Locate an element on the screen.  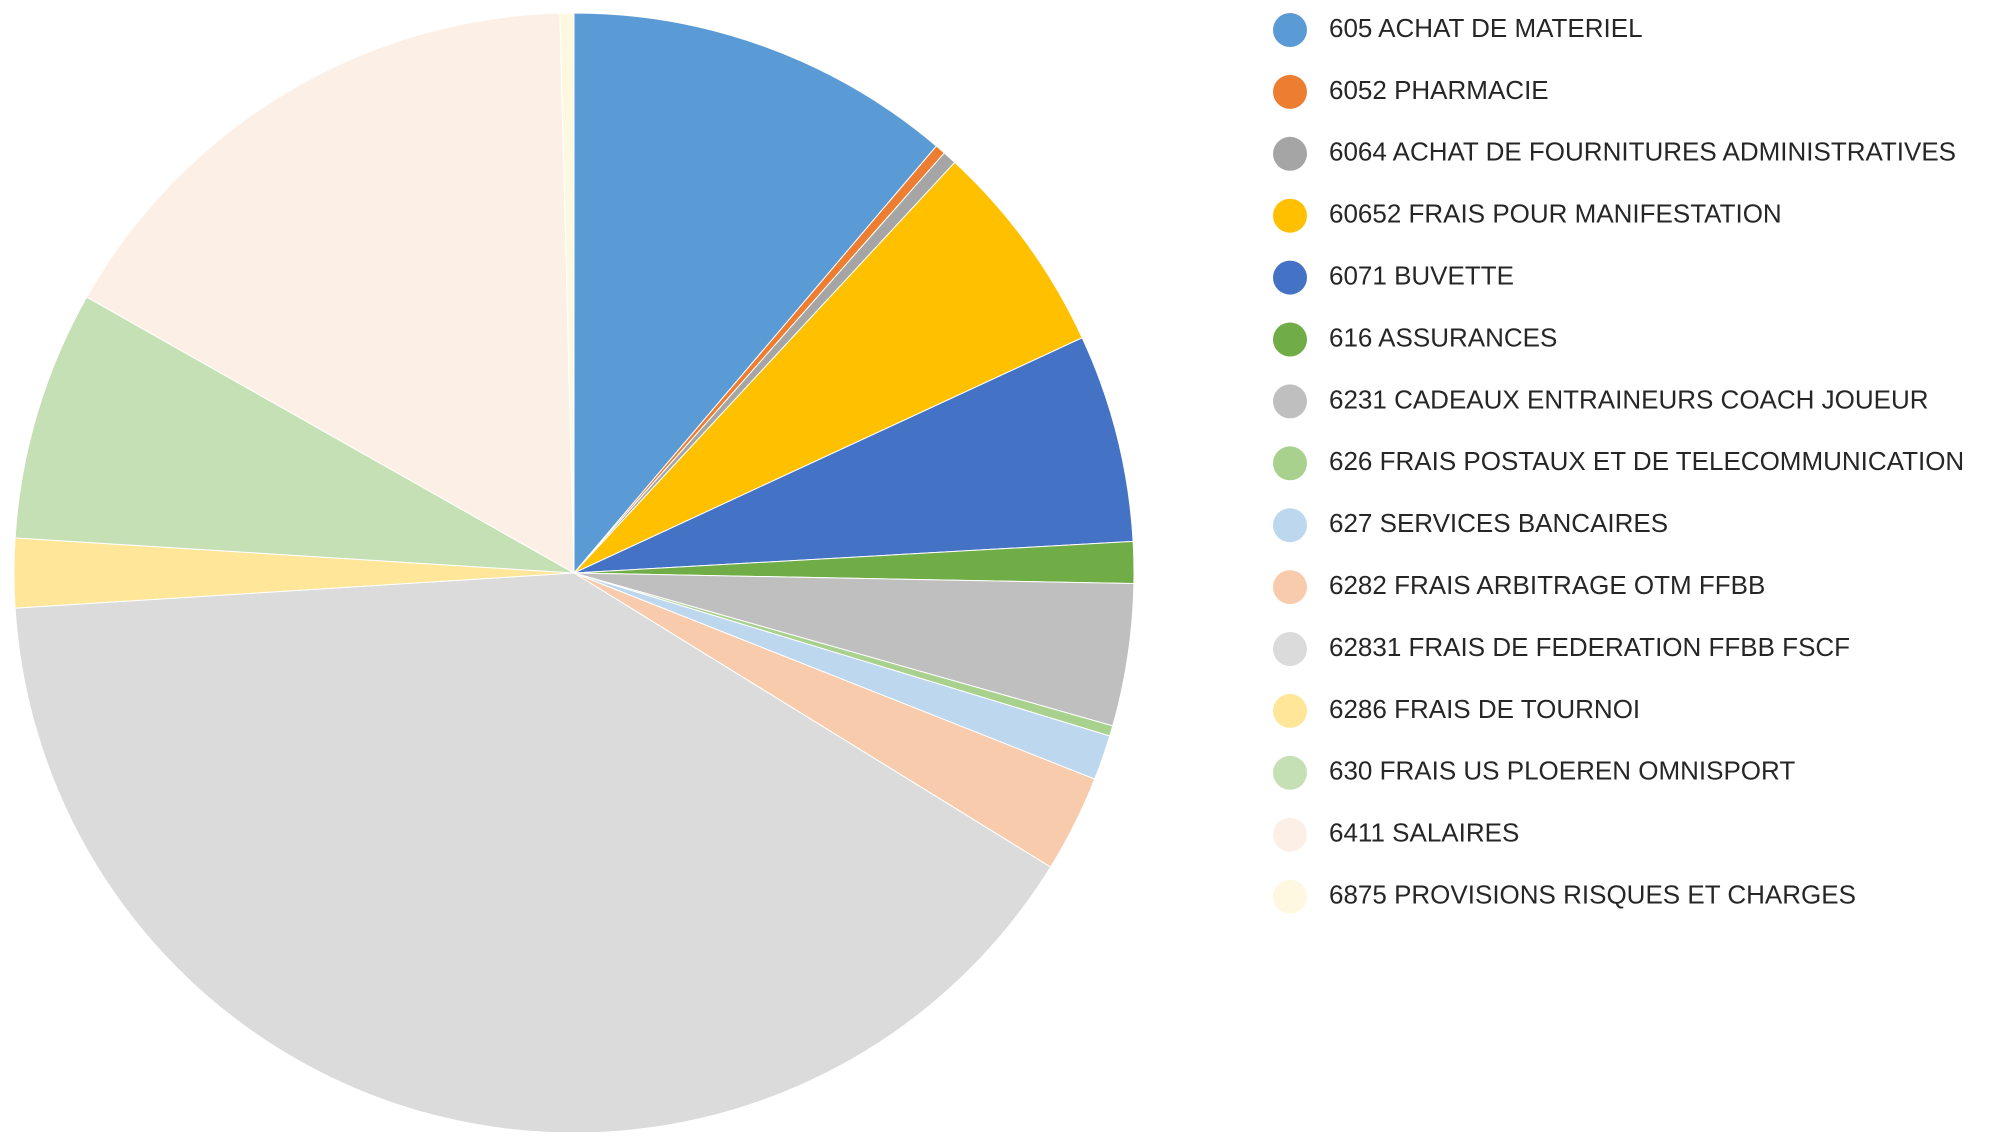
legend-label: 6875 PROVISIONS RISQUES ET CHARGES is located at coordinates (1592, 894).